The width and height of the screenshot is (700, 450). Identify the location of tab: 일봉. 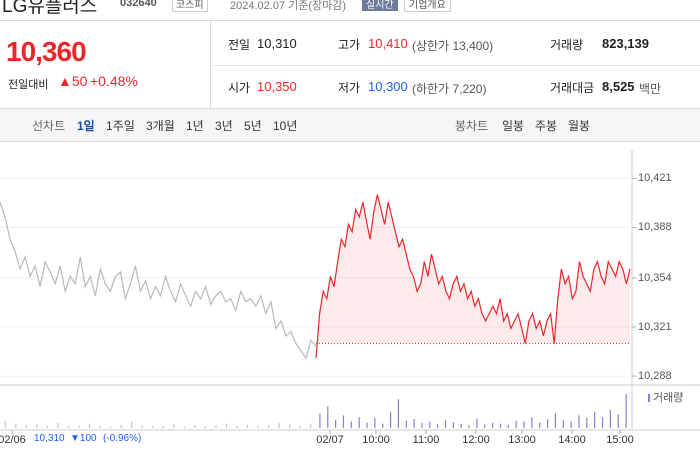
(513, 126).